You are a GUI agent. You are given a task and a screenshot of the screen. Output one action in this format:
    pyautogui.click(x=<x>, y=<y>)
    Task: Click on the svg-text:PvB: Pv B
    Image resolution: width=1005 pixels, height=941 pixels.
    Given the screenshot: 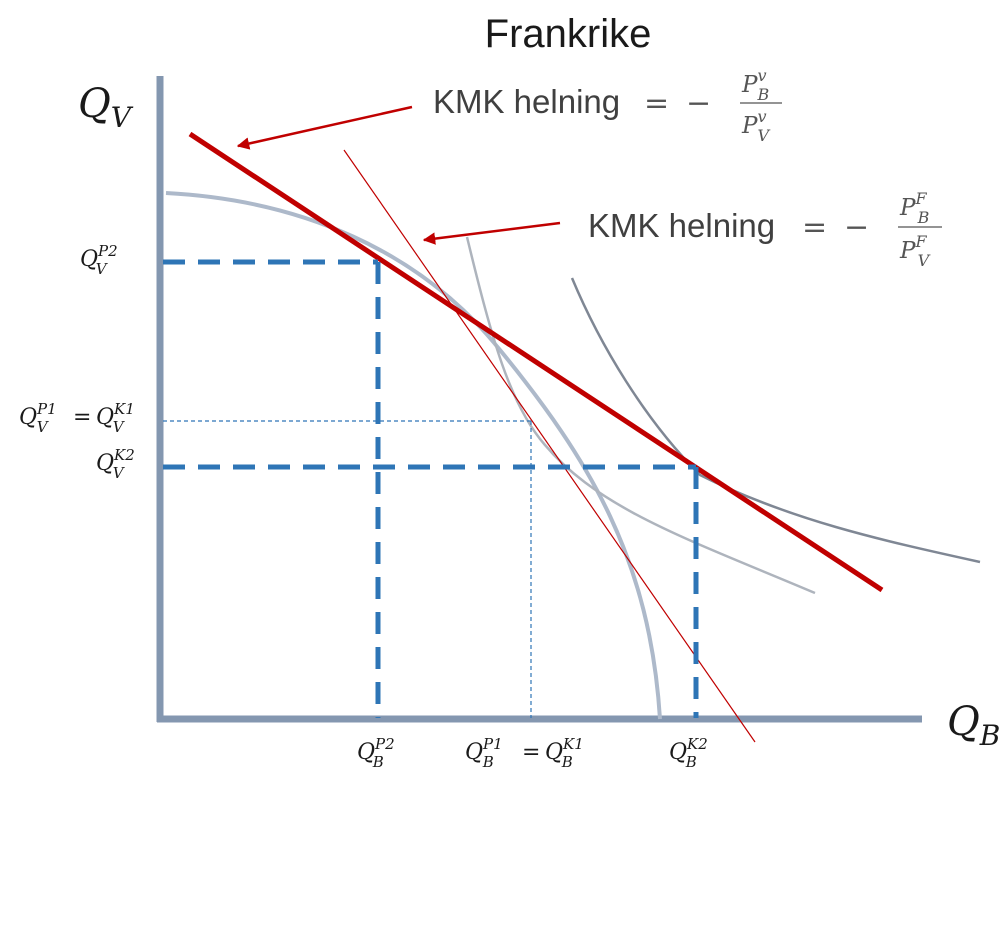 What is the action you would take?
    pyautogui.click(x=755, y=85)
    